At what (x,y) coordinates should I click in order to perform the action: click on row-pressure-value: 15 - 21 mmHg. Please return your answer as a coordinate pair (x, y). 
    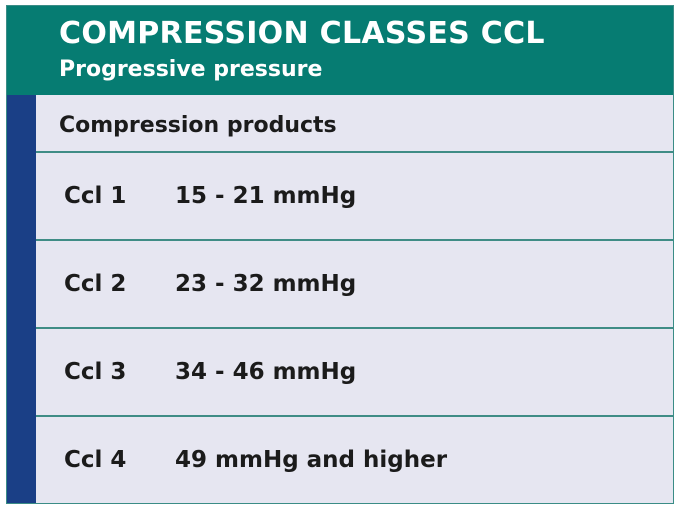
    Looking at the image, I should click on (266, 196).